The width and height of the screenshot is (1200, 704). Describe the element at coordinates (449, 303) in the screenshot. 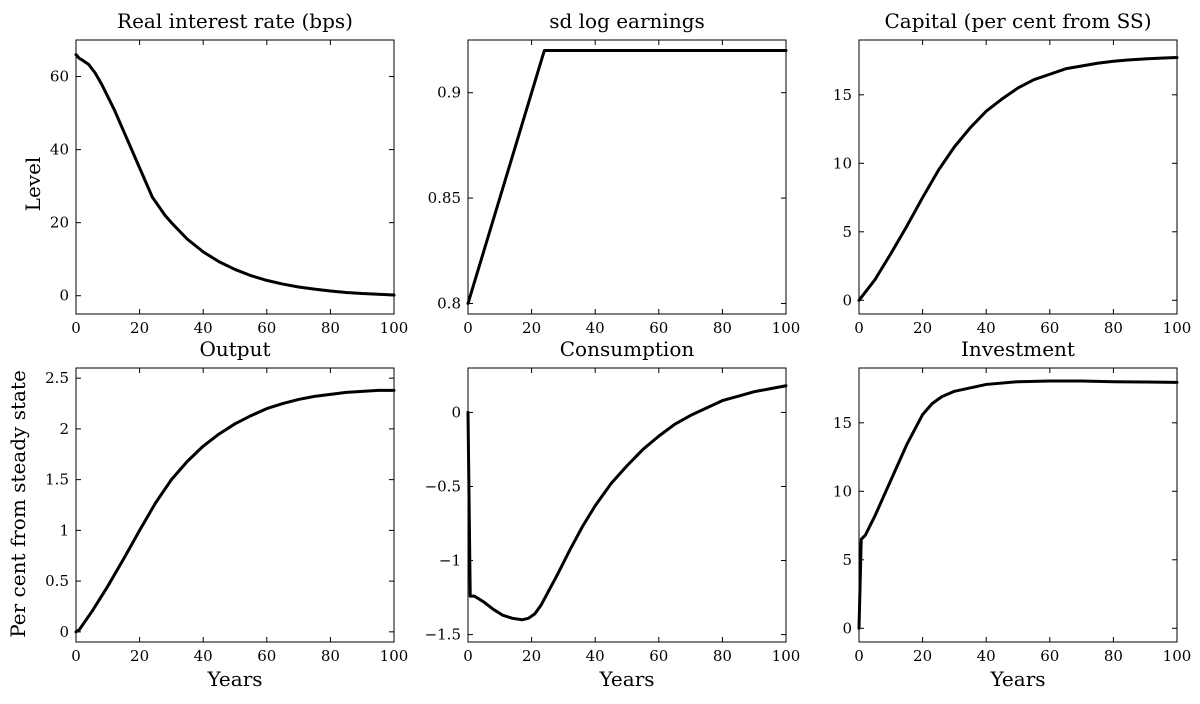

I see `y-tick-label: 0.8` at that location.